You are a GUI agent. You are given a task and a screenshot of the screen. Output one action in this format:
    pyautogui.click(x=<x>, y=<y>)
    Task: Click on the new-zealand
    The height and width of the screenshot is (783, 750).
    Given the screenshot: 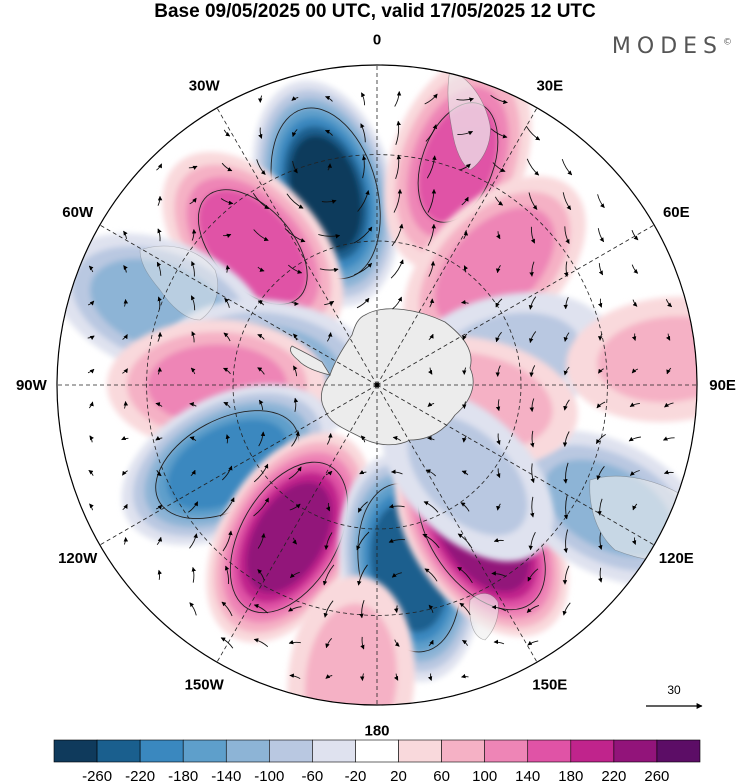 What is the action you would take?
    pyautogui.click(x=484, y=617)
    